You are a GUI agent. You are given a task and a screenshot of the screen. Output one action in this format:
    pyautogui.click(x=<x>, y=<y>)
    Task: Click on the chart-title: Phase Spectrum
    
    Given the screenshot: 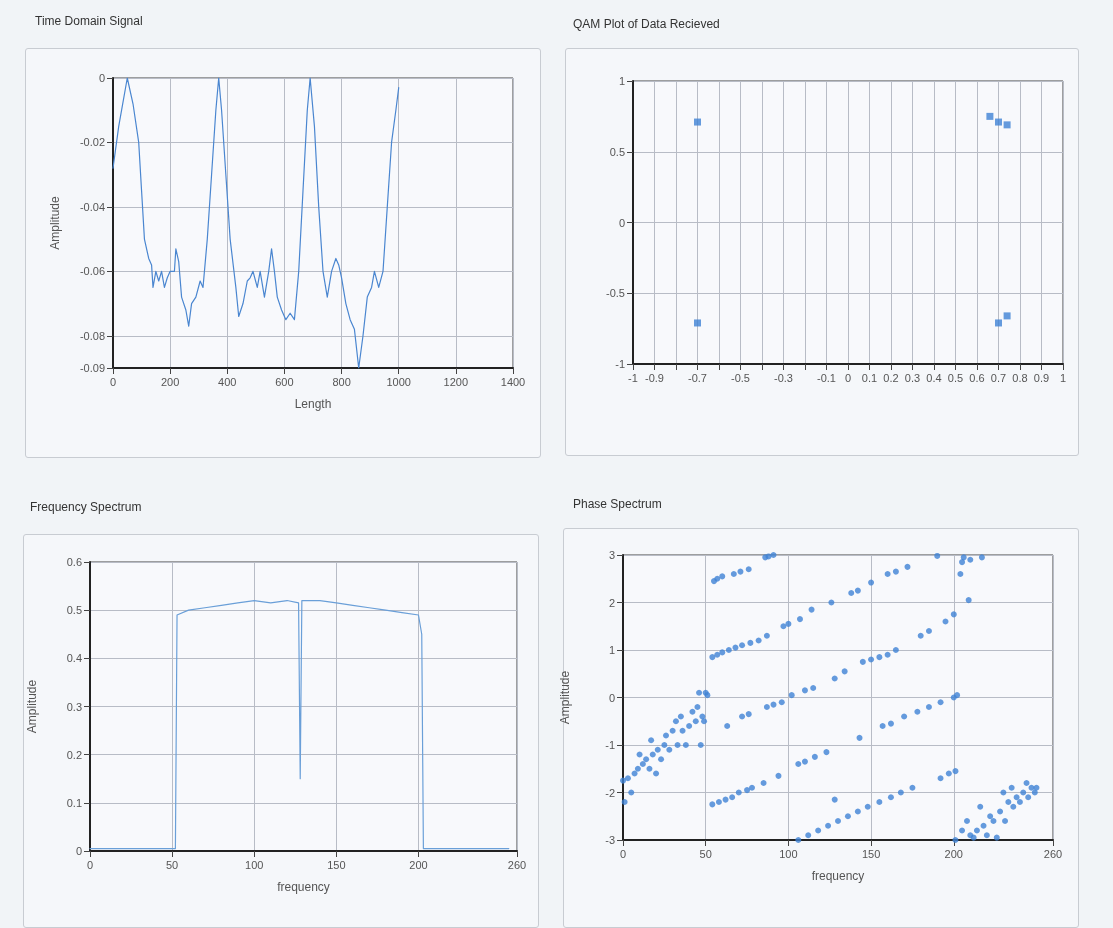 What is the action you would take?
    pyautogui.click(x=617, y=504)
    